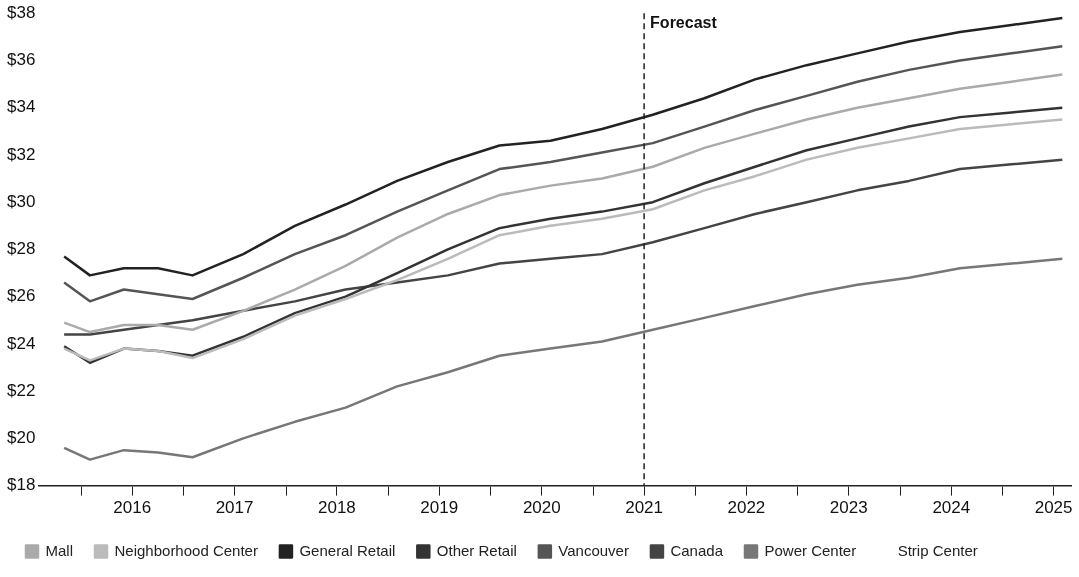 This screenshot has width=1079, height=577. I want to click on x-tick-label: 2025, so click(1053, 508).